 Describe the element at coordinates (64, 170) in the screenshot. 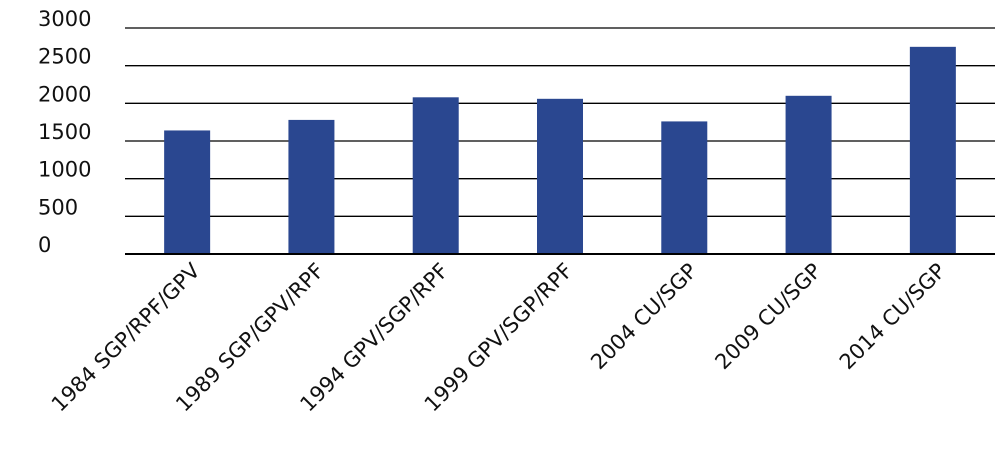

I see `y-tick-label: 1000` at that location.